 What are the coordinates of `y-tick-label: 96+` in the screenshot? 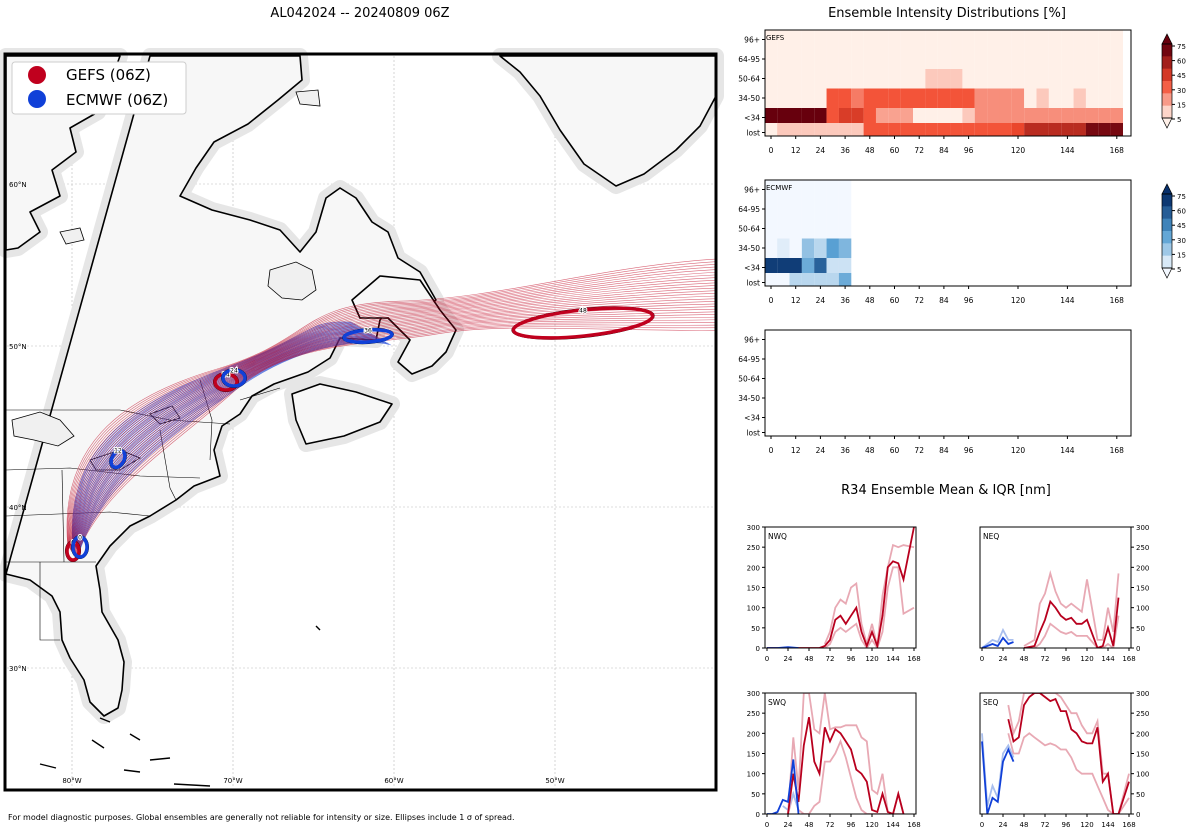 It's located at (752, 340).